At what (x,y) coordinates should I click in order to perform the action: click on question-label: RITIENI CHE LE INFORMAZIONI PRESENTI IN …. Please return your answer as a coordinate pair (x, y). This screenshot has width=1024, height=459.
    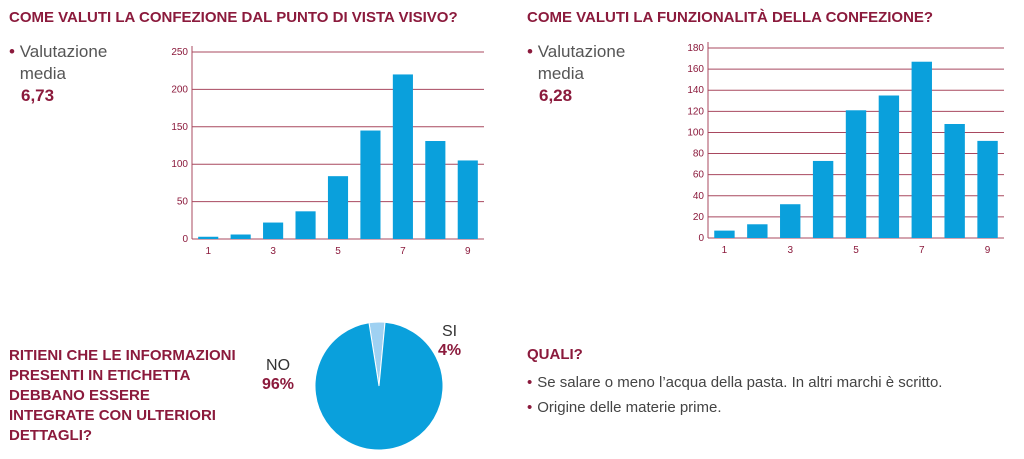
    Looking at the image, I should click on (122, 395).